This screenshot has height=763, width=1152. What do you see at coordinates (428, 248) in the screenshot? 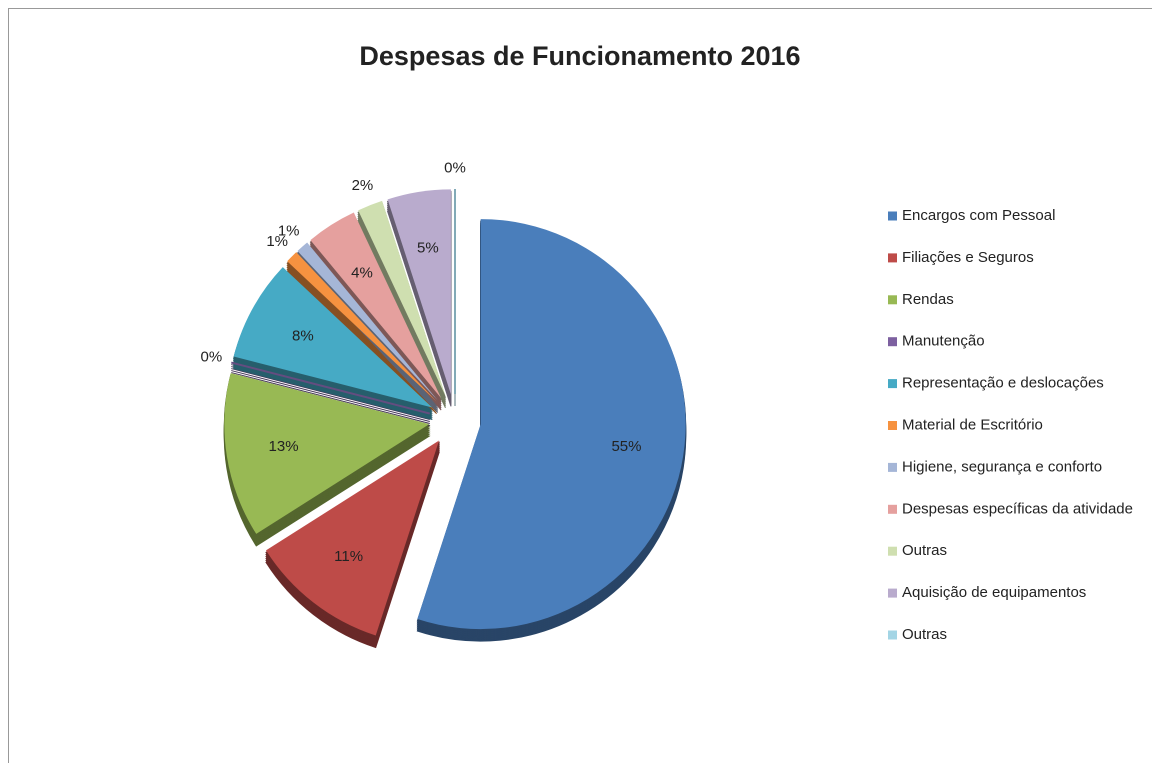
I see `data-label: 5%` at bounding box center [428, 248].